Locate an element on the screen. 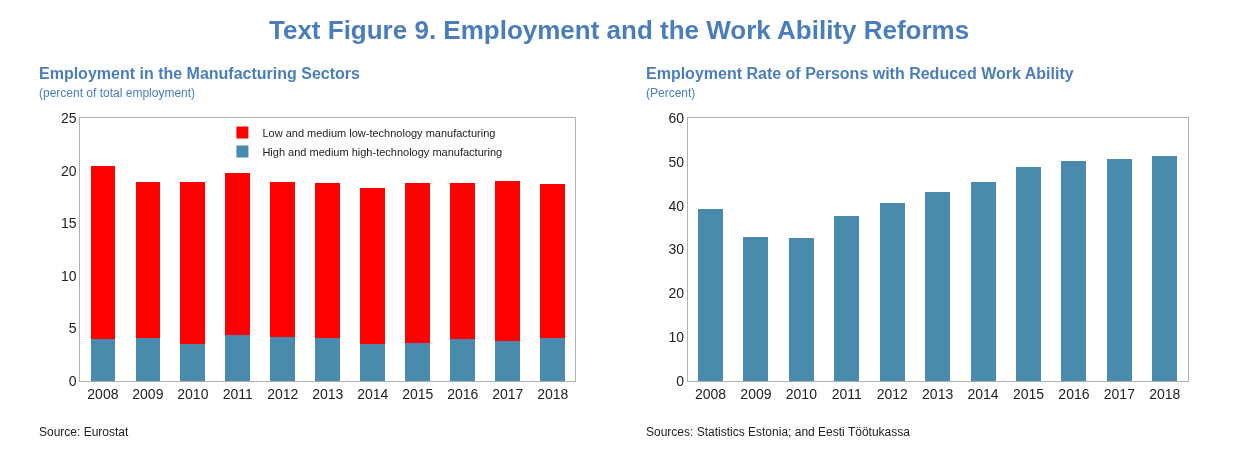 The height and width of the screenshot is (465, 1237). source-note: Source: Eurostat is located at coordinates (84, 432).